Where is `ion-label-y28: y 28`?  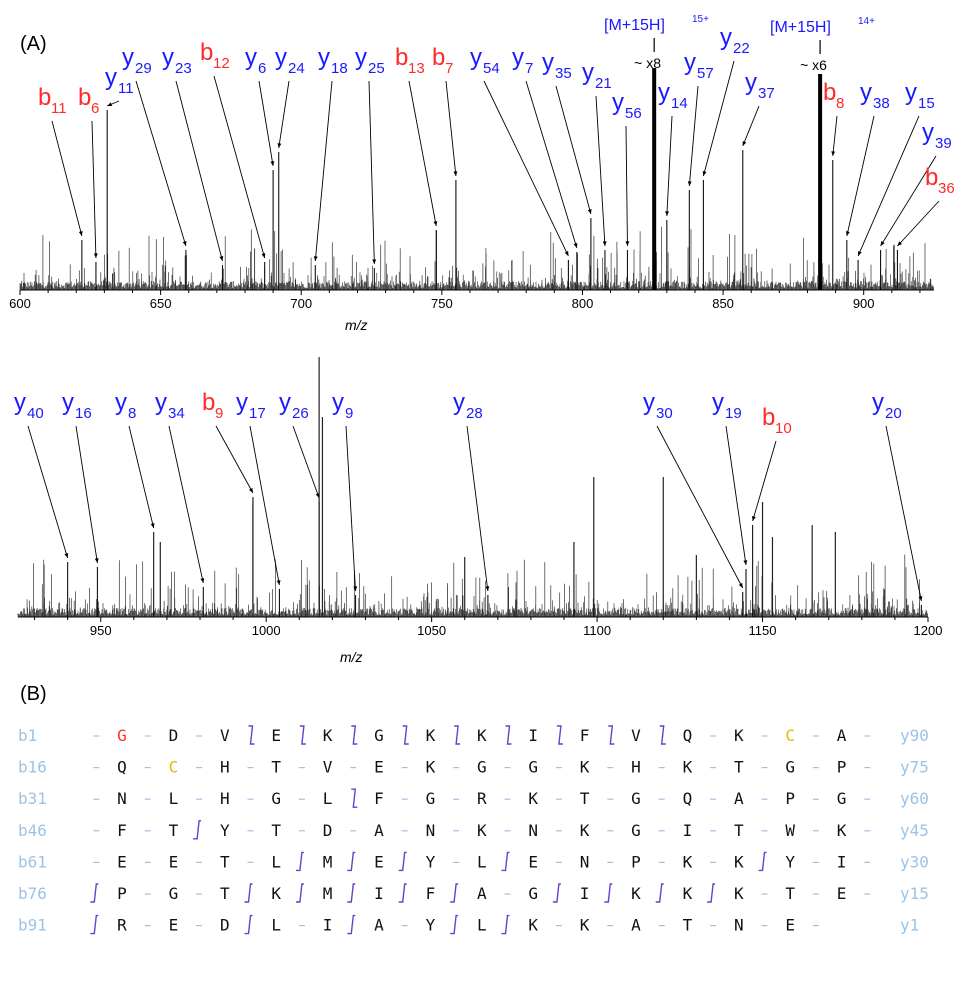
ion-label-y28: y 28 is located at coordinates (471, 490).